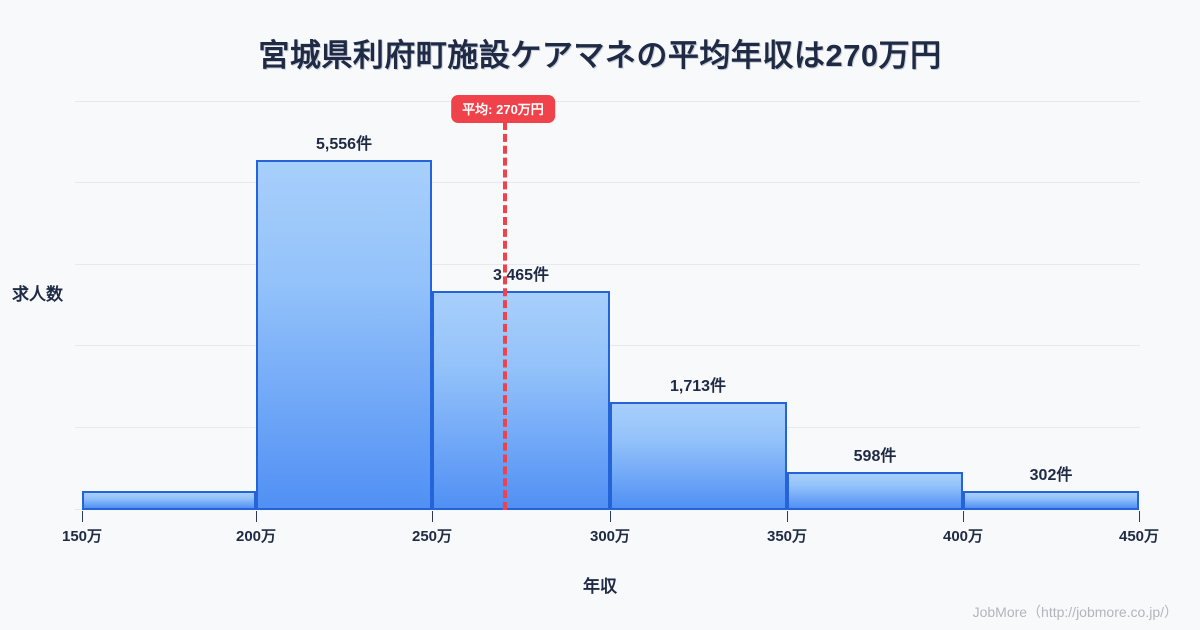 The height and width of the screenshot is (630, 1200). Describe the element at coordinates (787, 536) in the screenshot. I see `x-tick-label: 350万` at that location.